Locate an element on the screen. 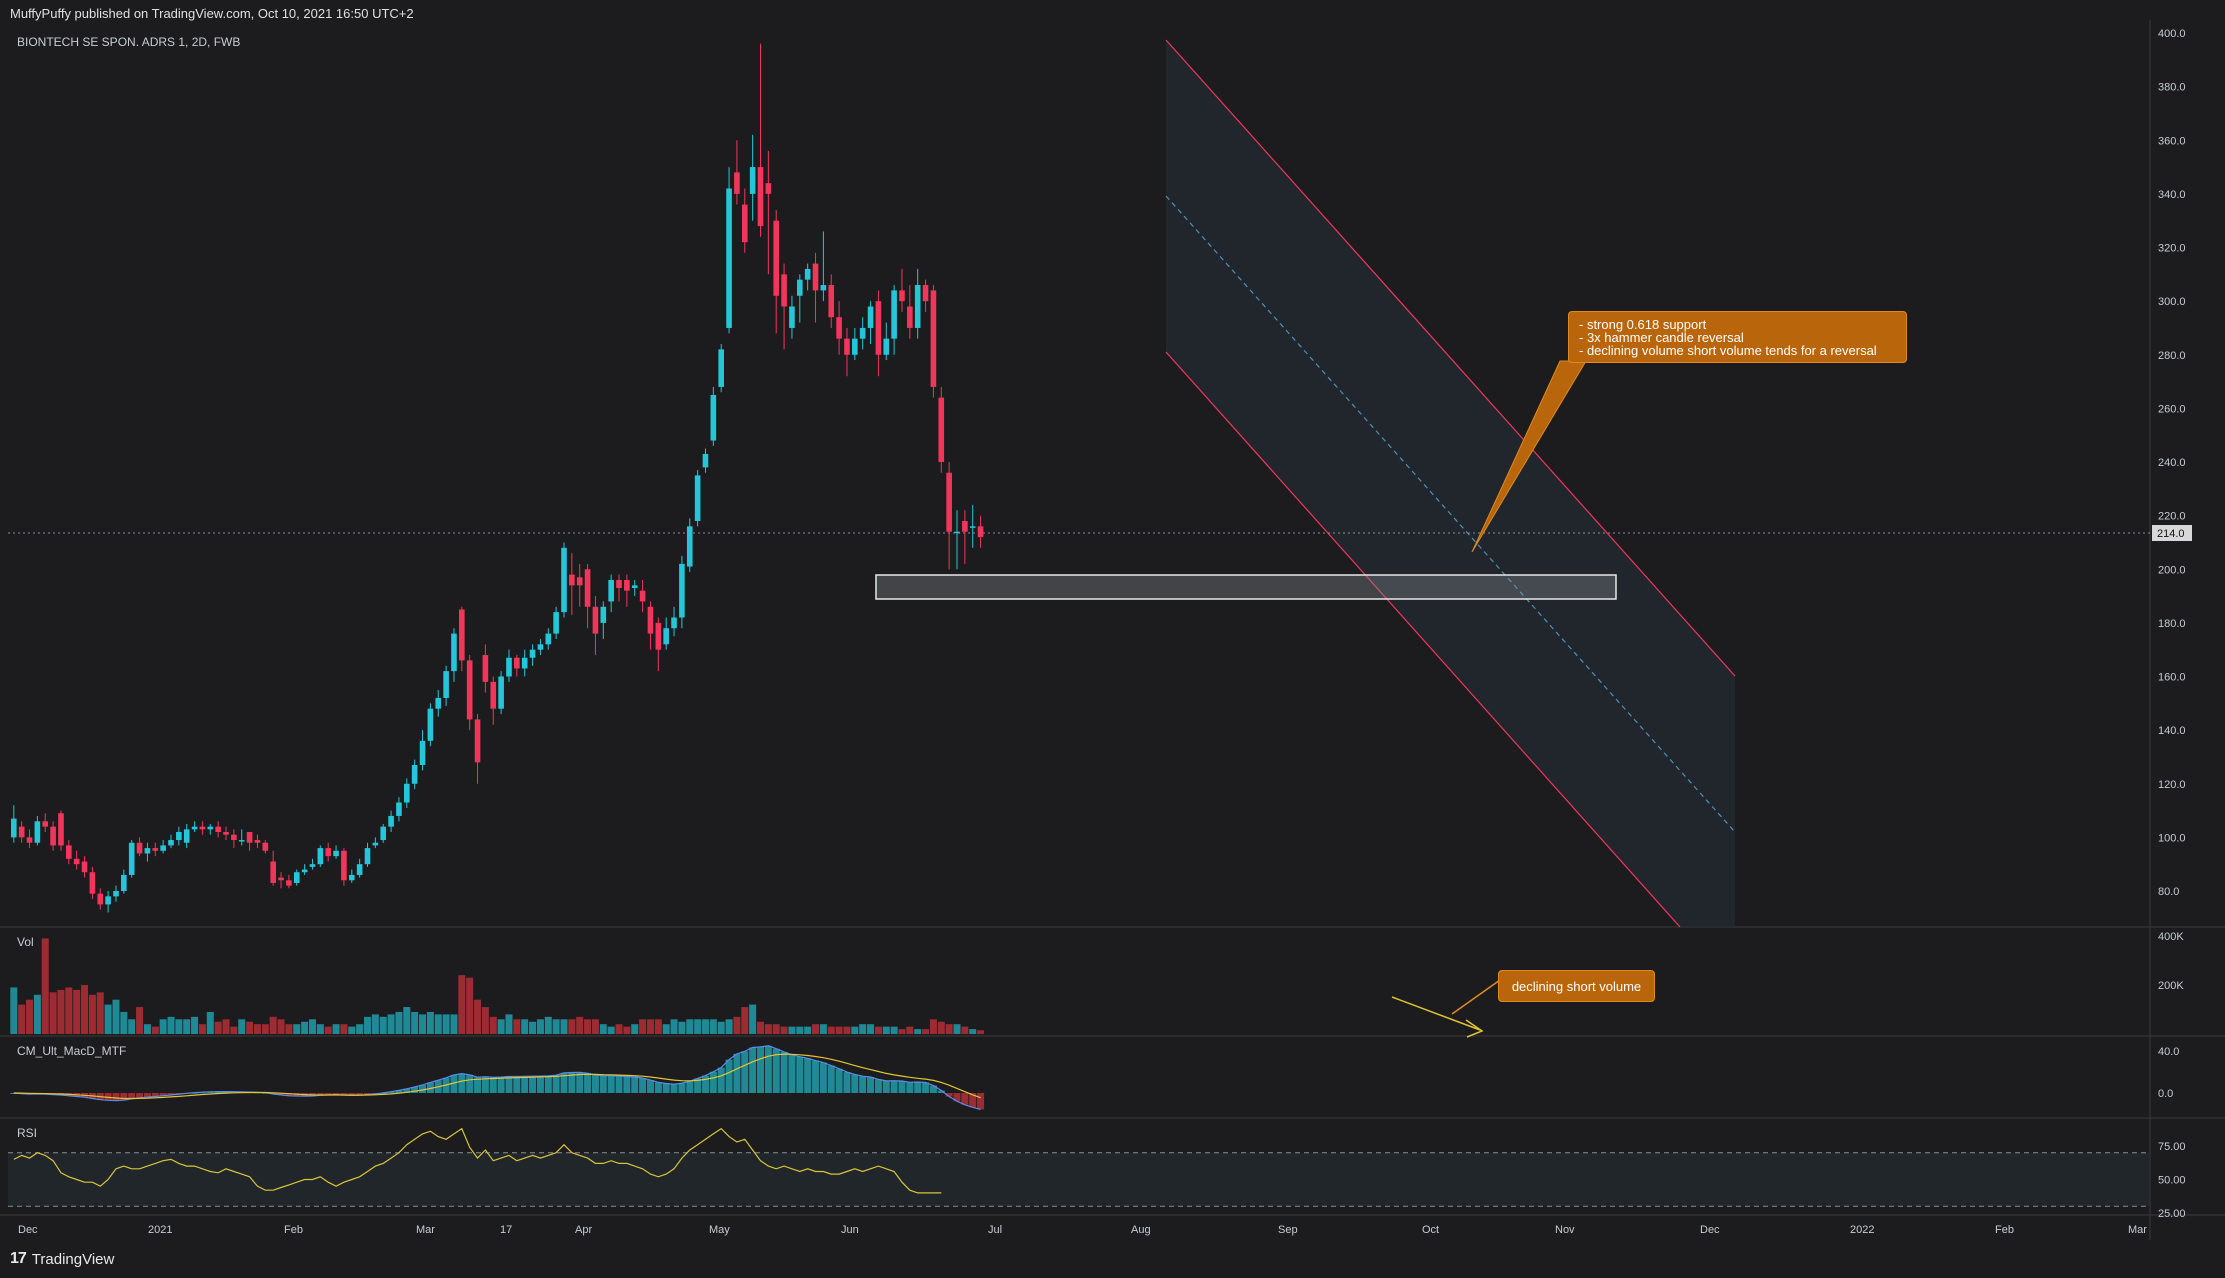 The height and width of the screenshot is (1278, 2225). annotation-line: - 3x hammer candle reversal is located at coordinates (1661, 337).